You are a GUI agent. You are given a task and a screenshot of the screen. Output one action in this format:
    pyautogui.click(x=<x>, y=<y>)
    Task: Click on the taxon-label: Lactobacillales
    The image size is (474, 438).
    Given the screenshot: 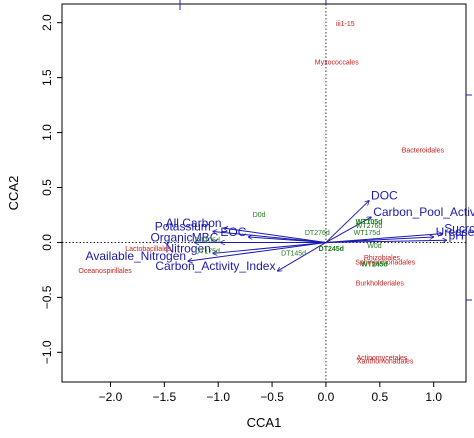 What is the action you would take?
    pyautogui.click(x=148, y=249)
    